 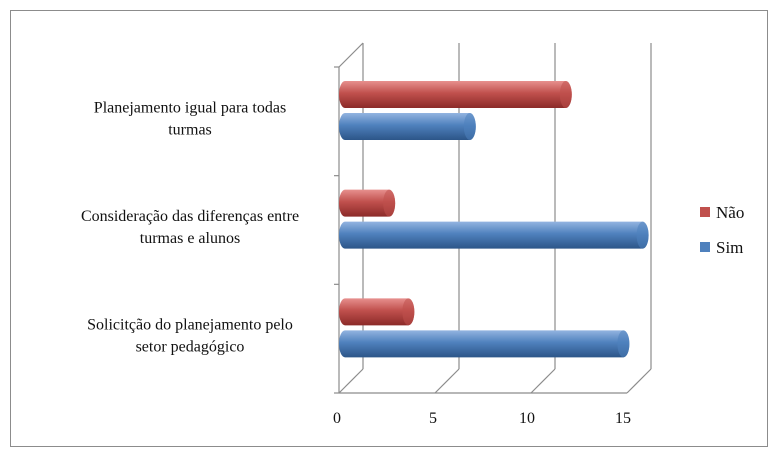 I want to click on bar-não-1, so click(x=367, y=203).